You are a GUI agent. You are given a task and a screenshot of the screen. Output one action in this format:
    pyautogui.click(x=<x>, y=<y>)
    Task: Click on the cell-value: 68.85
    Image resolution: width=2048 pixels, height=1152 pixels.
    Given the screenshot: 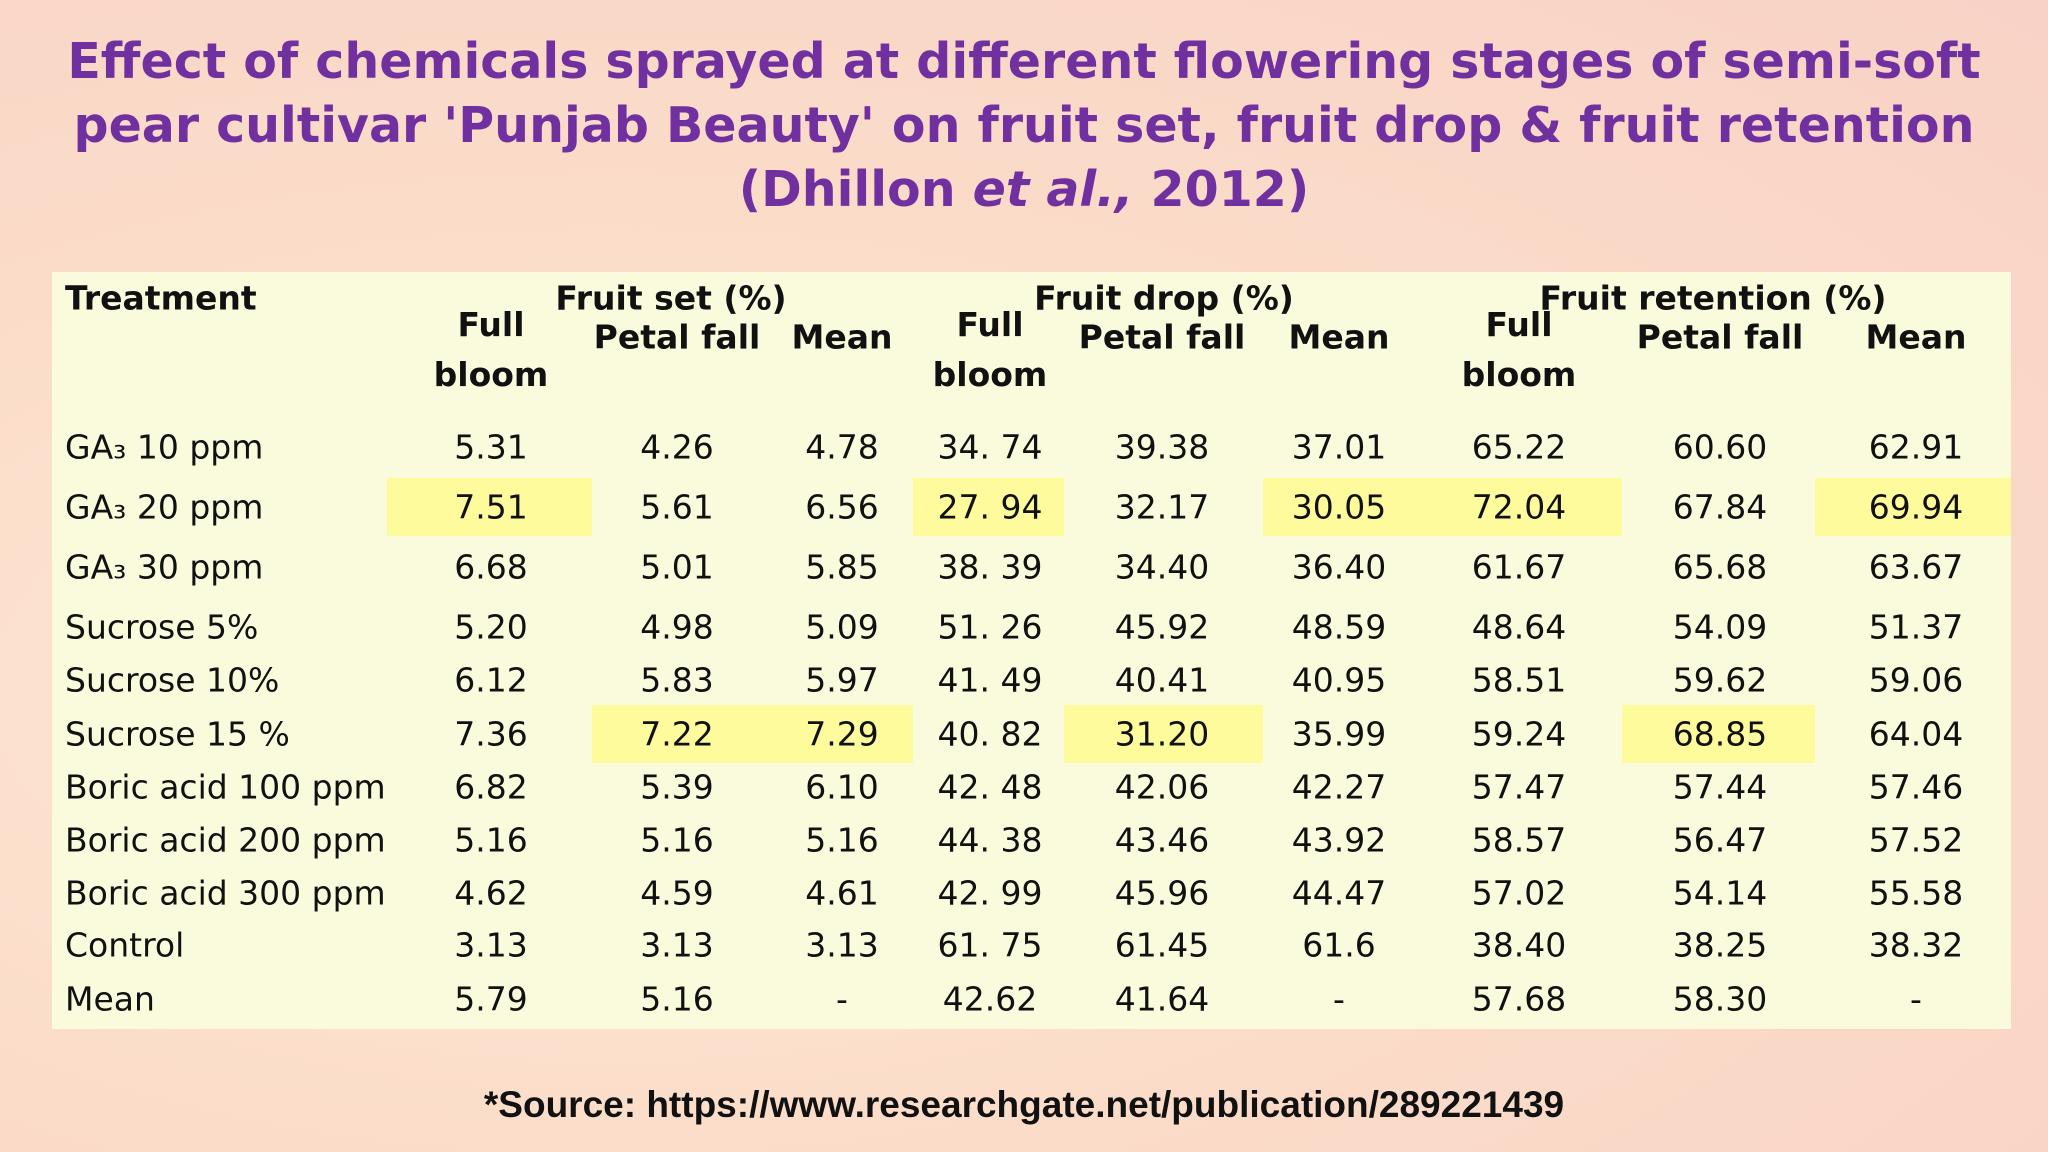 What is the action you would take?
    pyautogui.click(x=1720, y=734)
    